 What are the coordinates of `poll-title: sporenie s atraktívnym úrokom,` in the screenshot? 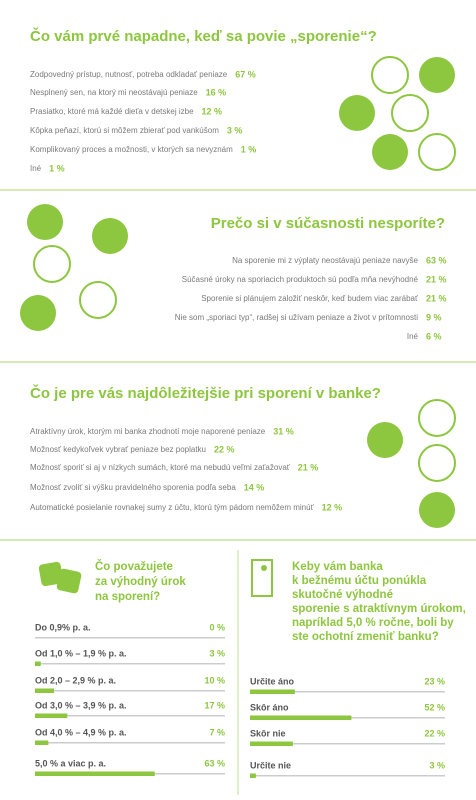 It's located at (379, 609).